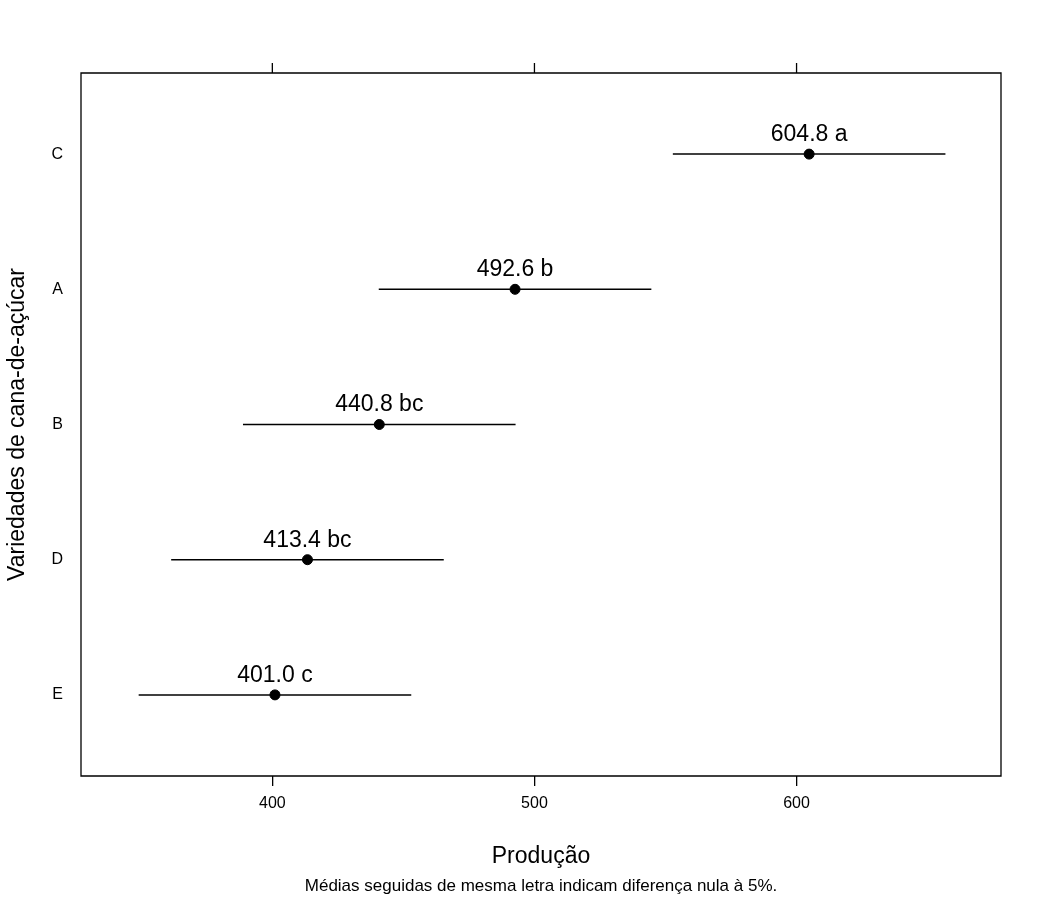  I want to click on y-tick-label: E, so click(57, 694).